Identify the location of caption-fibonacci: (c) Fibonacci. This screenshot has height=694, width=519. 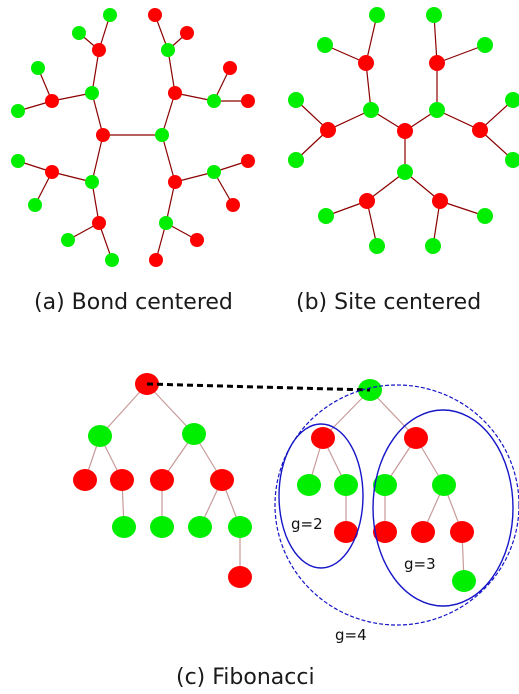
(245, 677).